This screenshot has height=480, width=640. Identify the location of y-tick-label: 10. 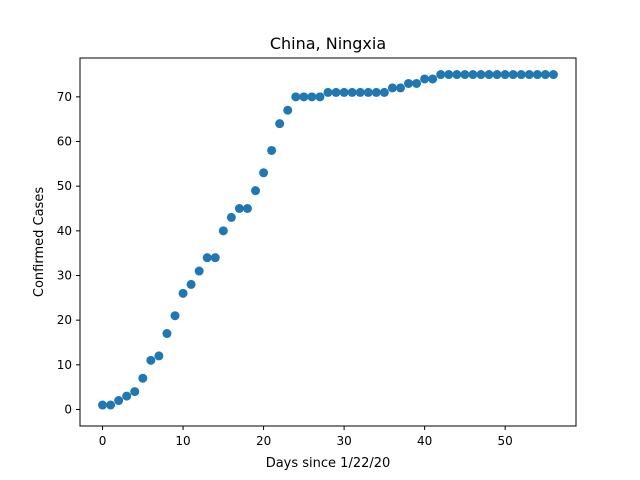
(64, 365).